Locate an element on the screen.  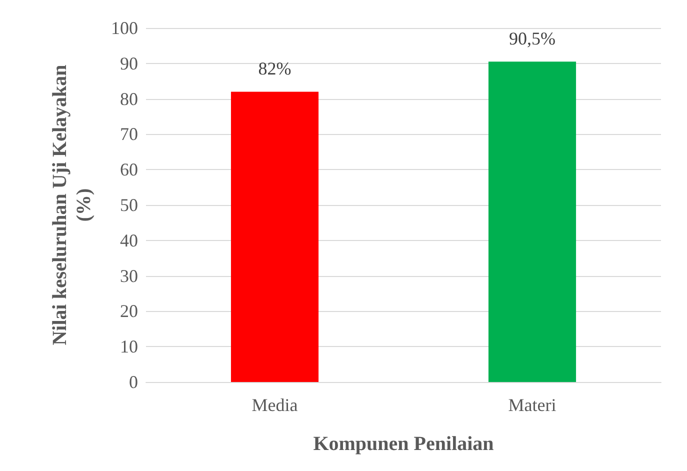
y-tick-label: 100 is located at coordinates (124, 28).